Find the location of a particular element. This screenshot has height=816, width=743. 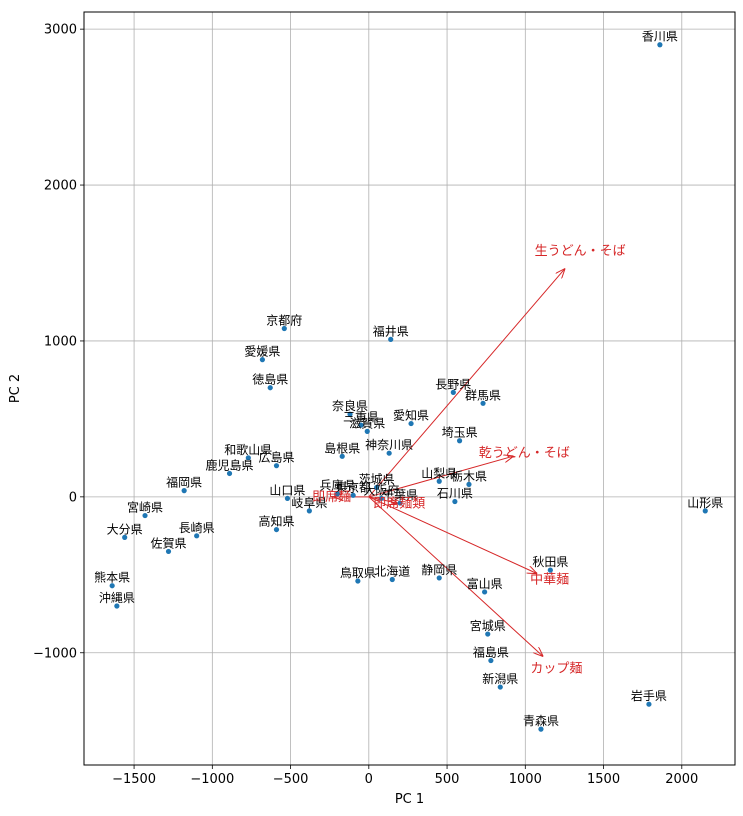

point-label: 大阪府 is located at coordinates (381, 489).